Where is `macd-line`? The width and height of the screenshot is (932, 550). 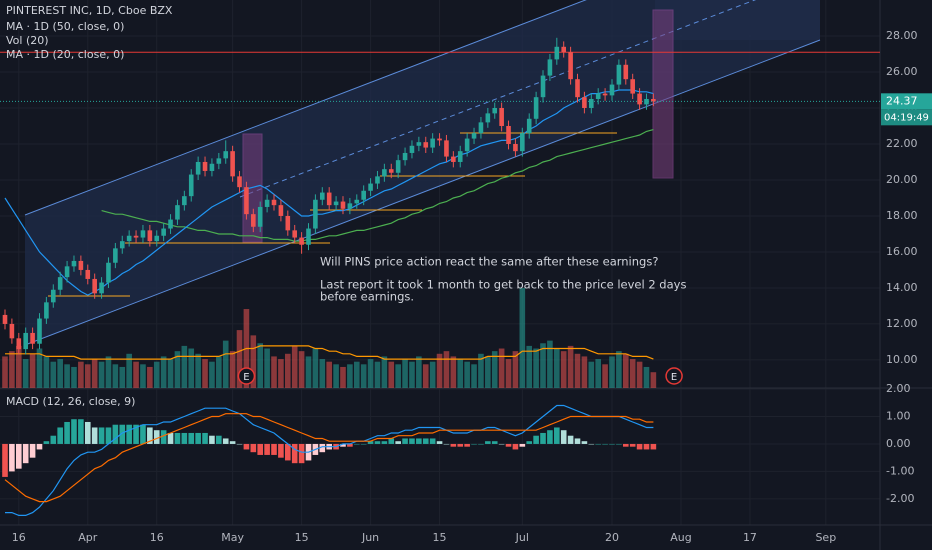 macd-line is located at coordinates (329, 460).